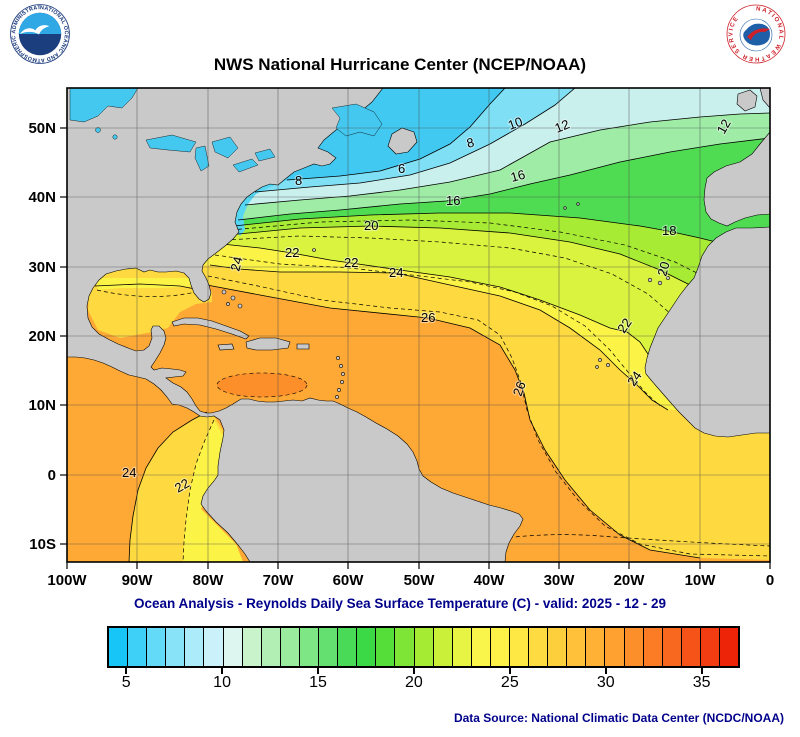  I want to click on land-cuba, so click(210, 328).